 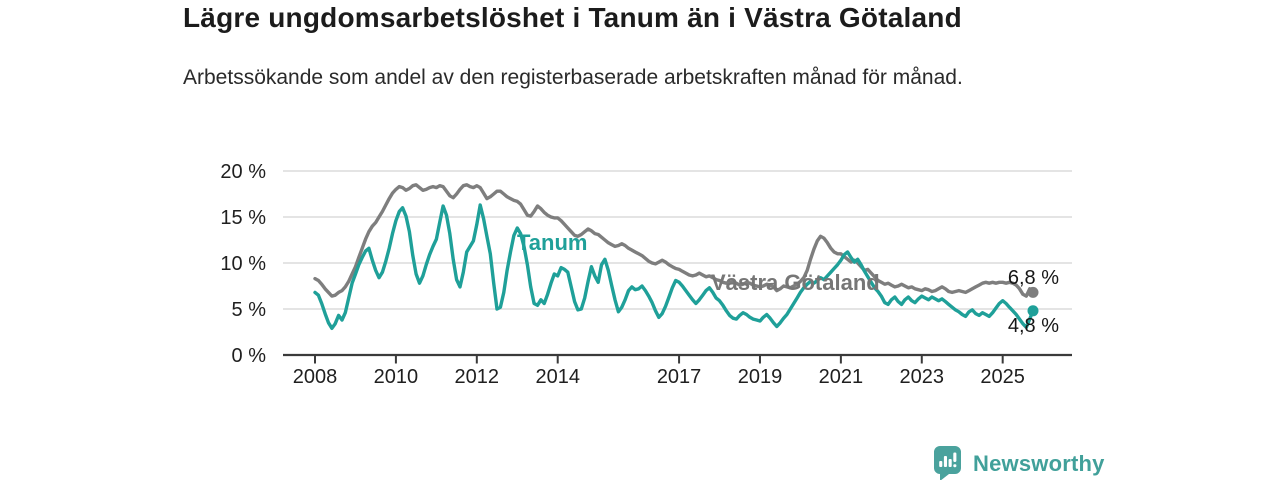 I want to click on newsworthy-wordmark: Newsworthy, so click(x=1039, y=463).